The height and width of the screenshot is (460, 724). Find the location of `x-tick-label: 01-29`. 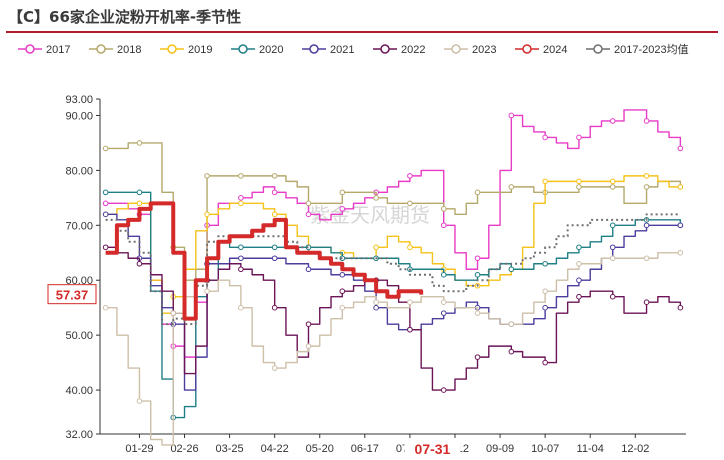

x-tick-label: 01-29 is located at coordinates (139, 449).